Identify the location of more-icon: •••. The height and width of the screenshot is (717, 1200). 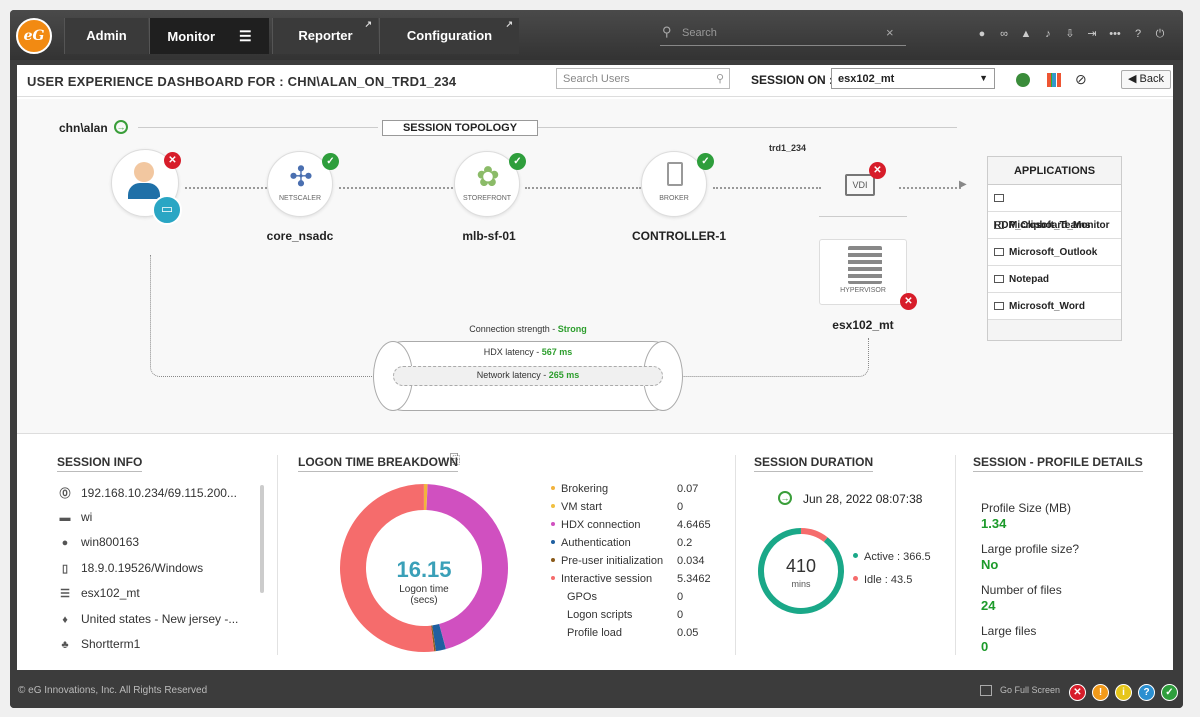
(1115, 34).